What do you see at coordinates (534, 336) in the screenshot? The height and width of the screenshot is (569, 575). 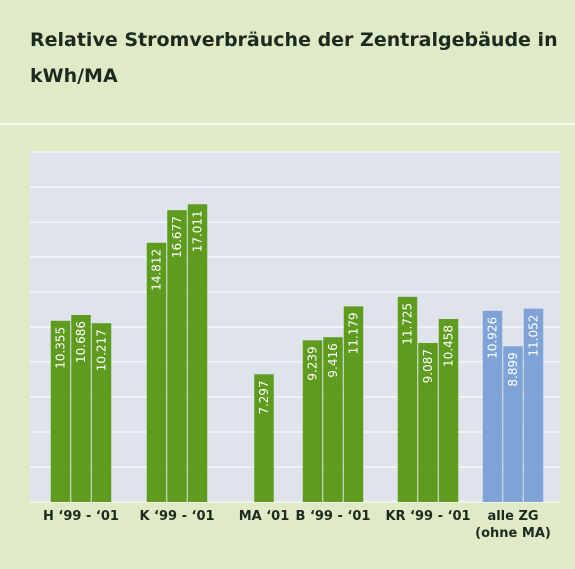 I see `data-label: 11.052` at bounding box center [534, 336].